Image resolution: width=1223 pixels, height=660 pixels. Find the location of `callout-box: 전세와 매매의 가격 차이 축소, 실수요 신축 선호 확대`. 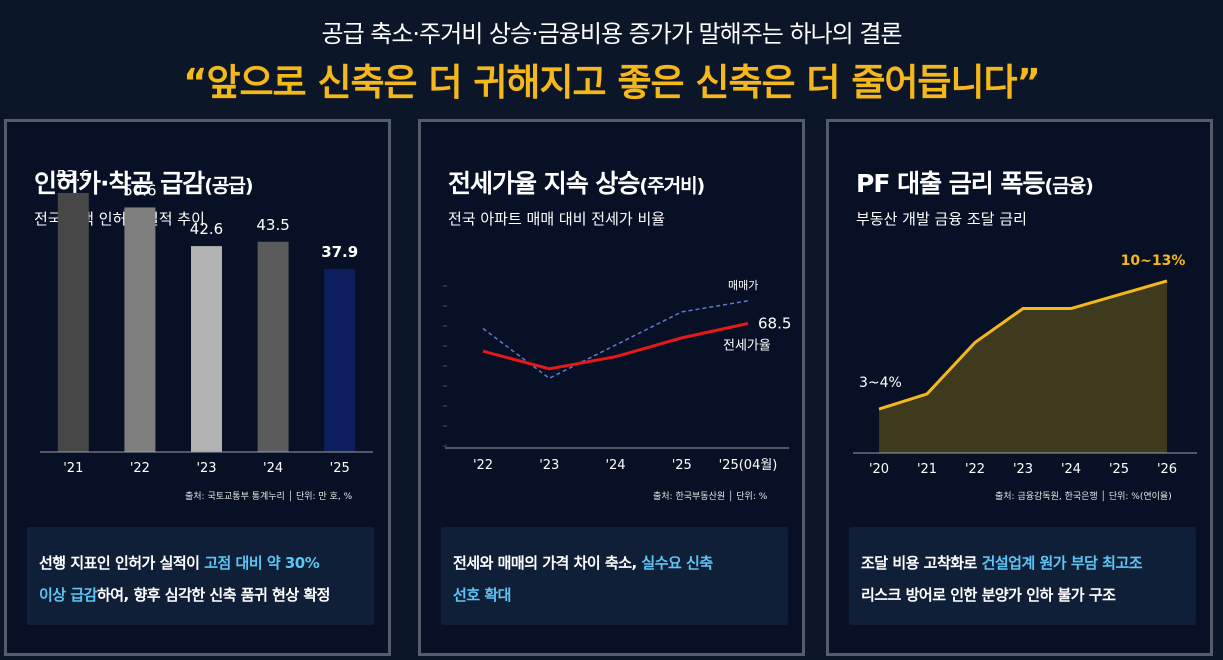

callout-box: 전세와 매매의 가격 차이 축소, 실수요 신축 선호 확대 is located at coordinates (614, 576).